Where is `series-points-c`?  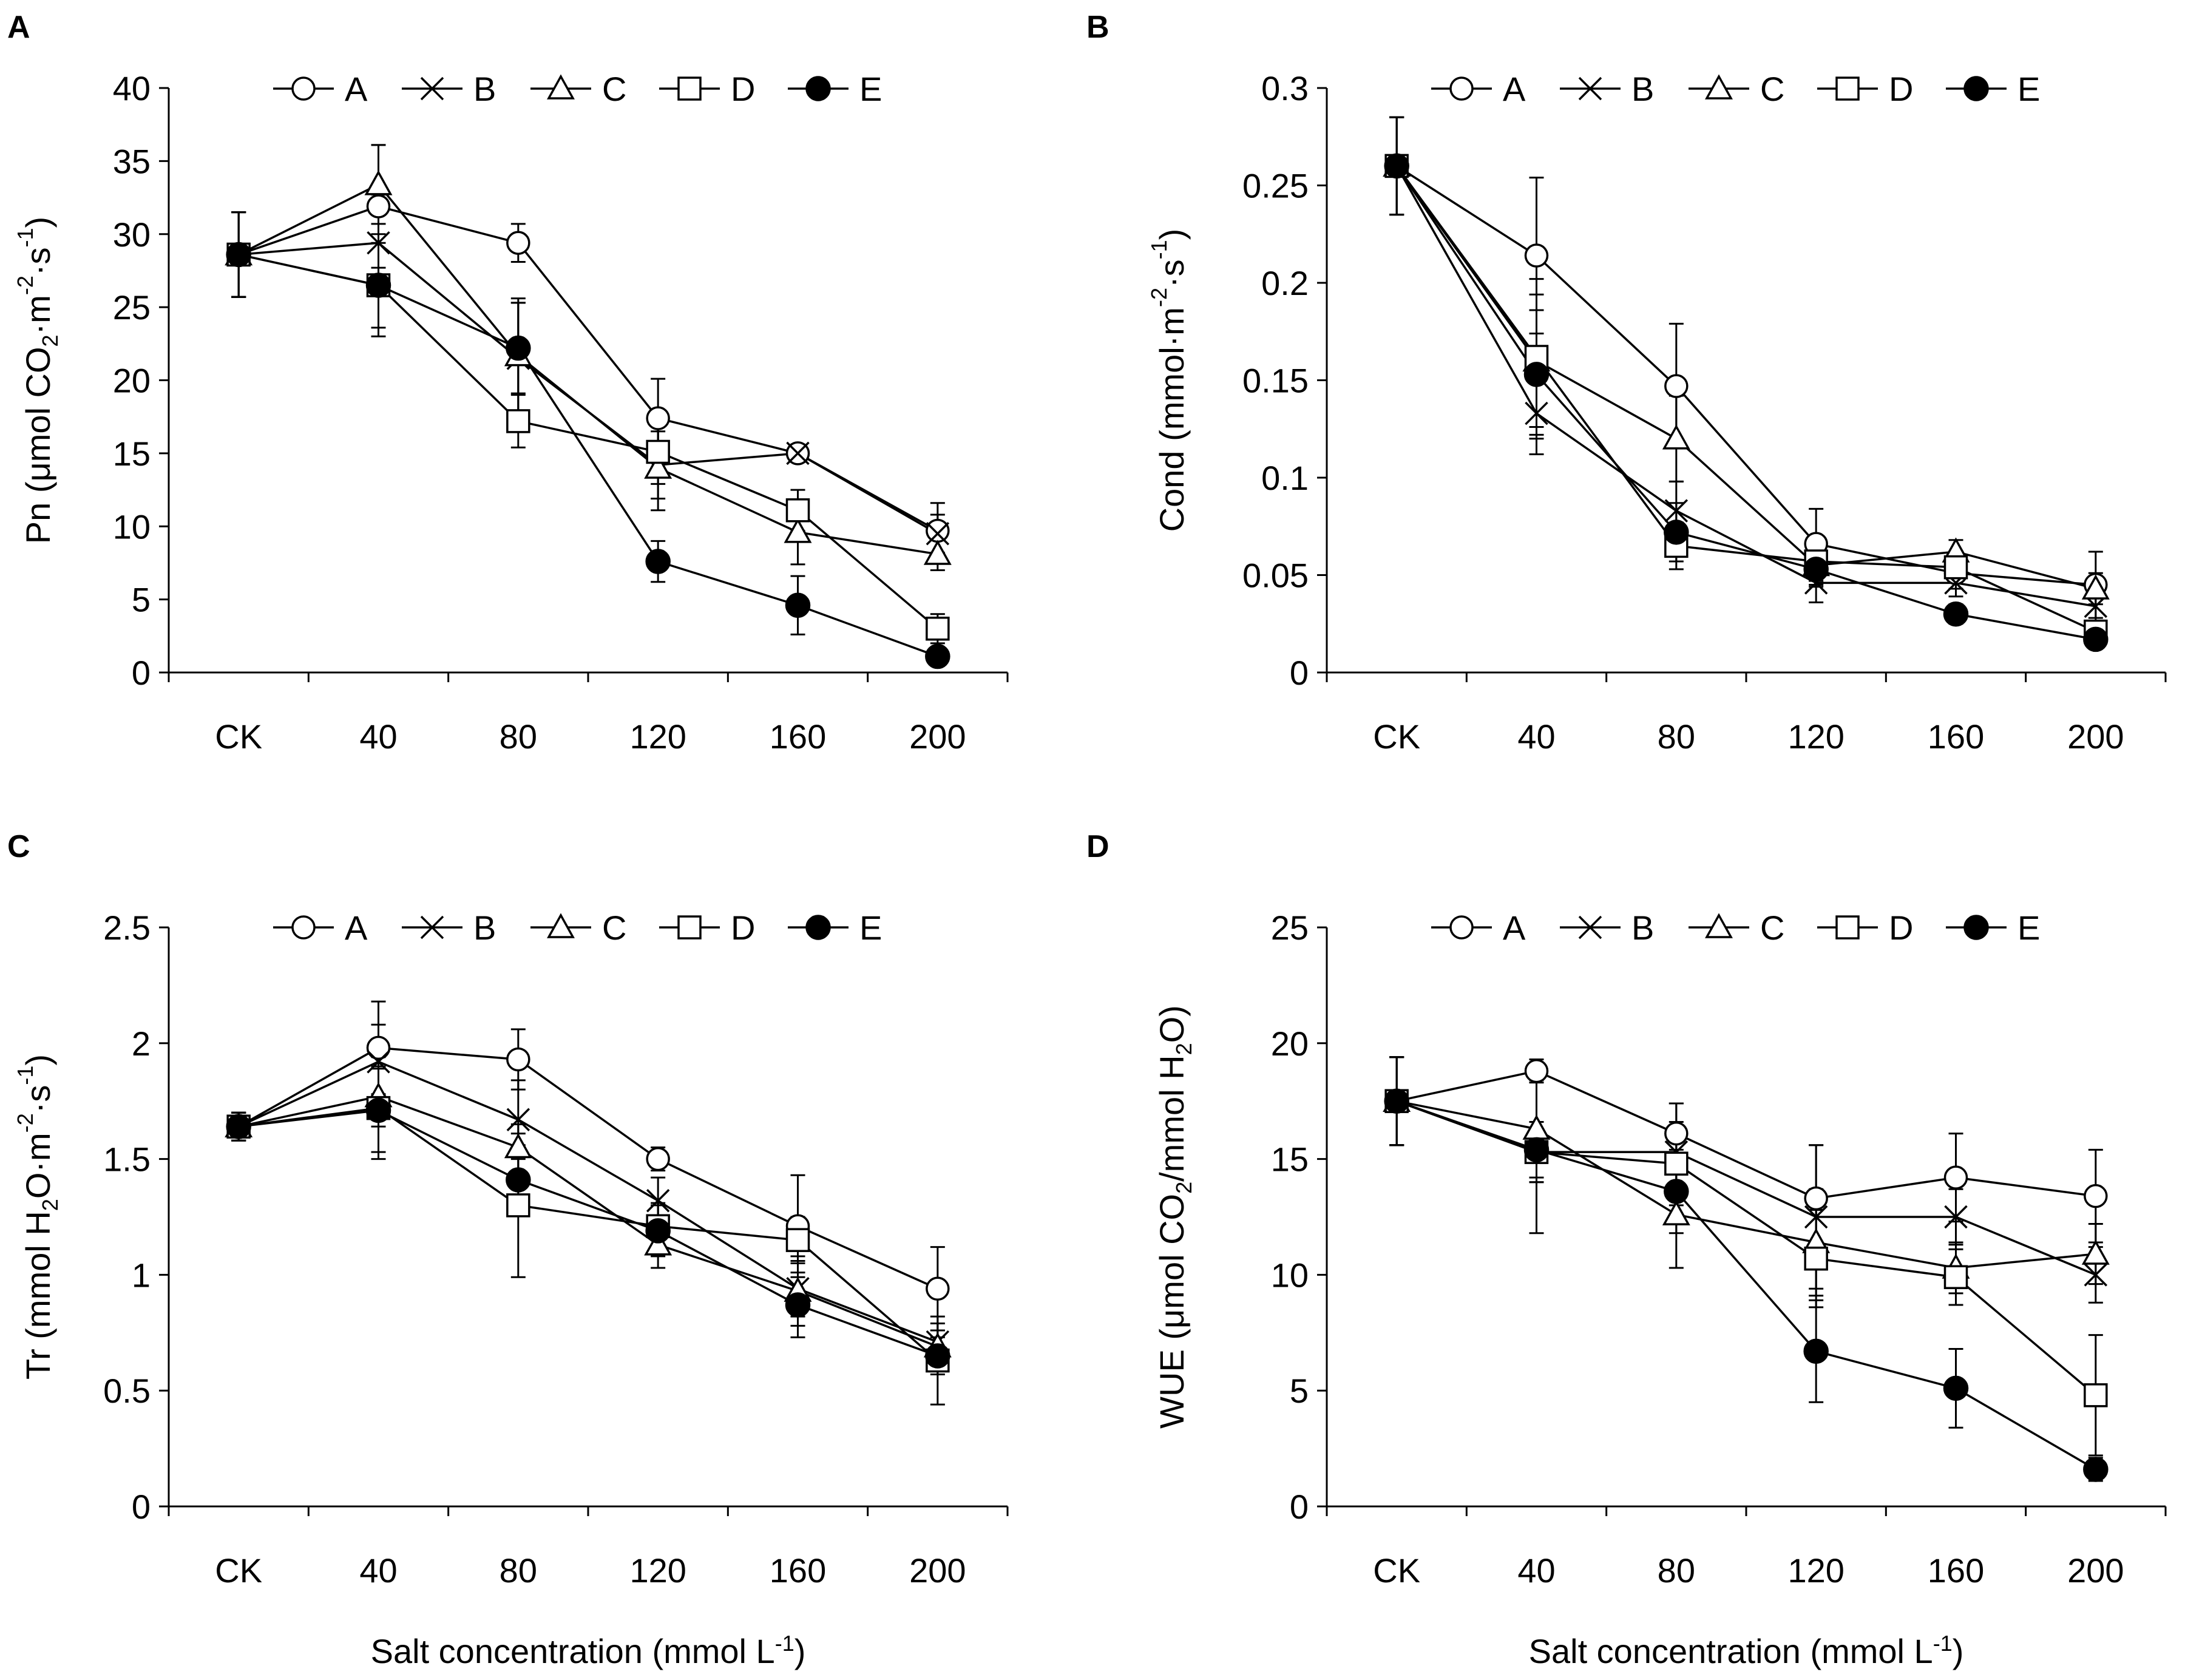 series-points-c is located at coordinates (588, 1220).